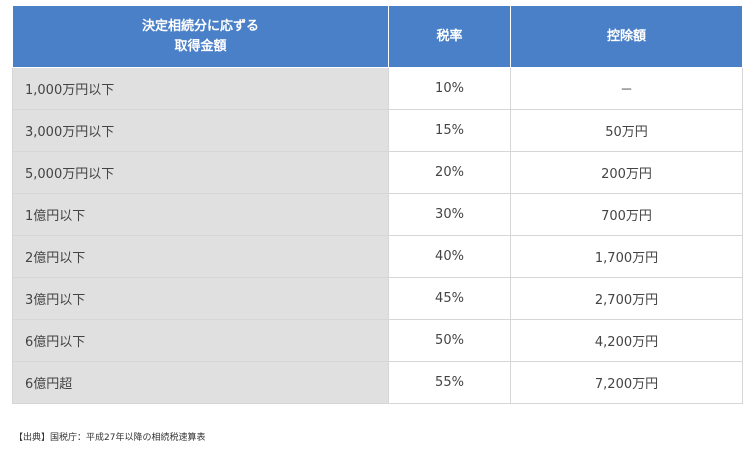  What do you see at coordinates (200, 340) in the screenshot?
I see `cell-amount: 6億円以下` at bounding box center [200, 340].